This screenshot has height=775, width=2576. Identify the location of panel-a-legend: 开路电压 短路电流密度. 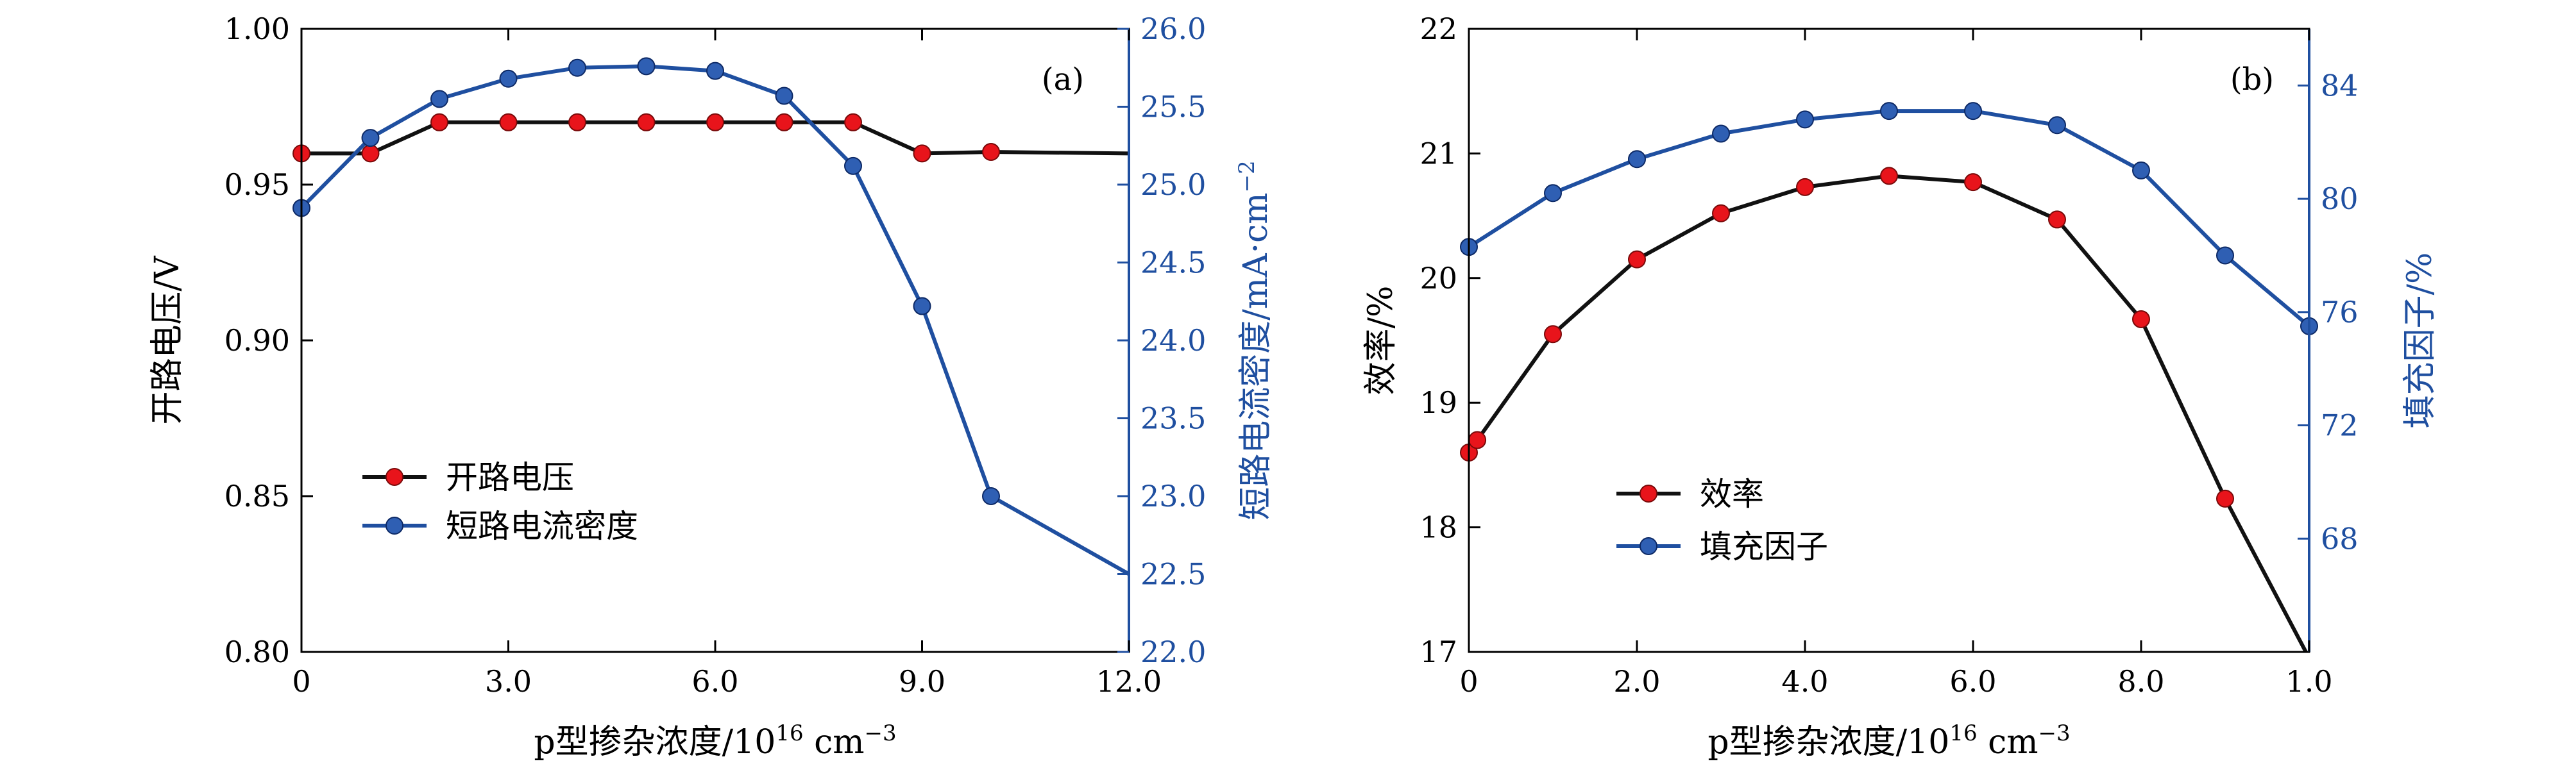
(500, 502).